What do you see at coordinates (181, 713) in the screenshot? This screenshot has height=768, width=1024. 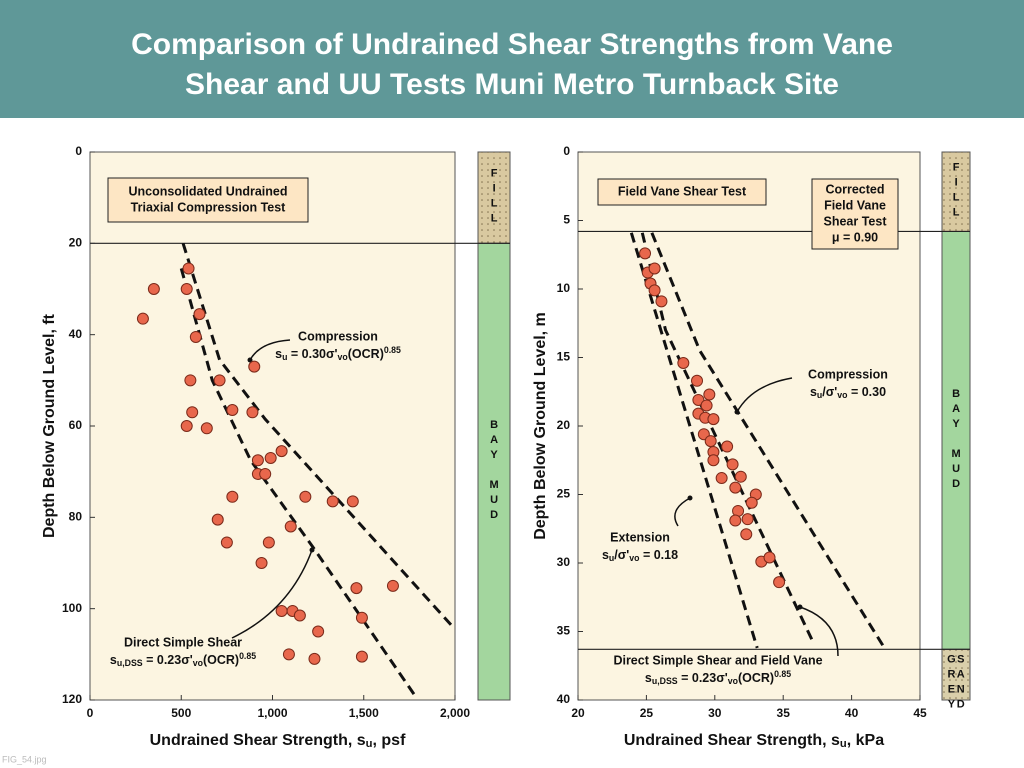 I see `x-tick-label: 500` at bounding box center [181, 713].